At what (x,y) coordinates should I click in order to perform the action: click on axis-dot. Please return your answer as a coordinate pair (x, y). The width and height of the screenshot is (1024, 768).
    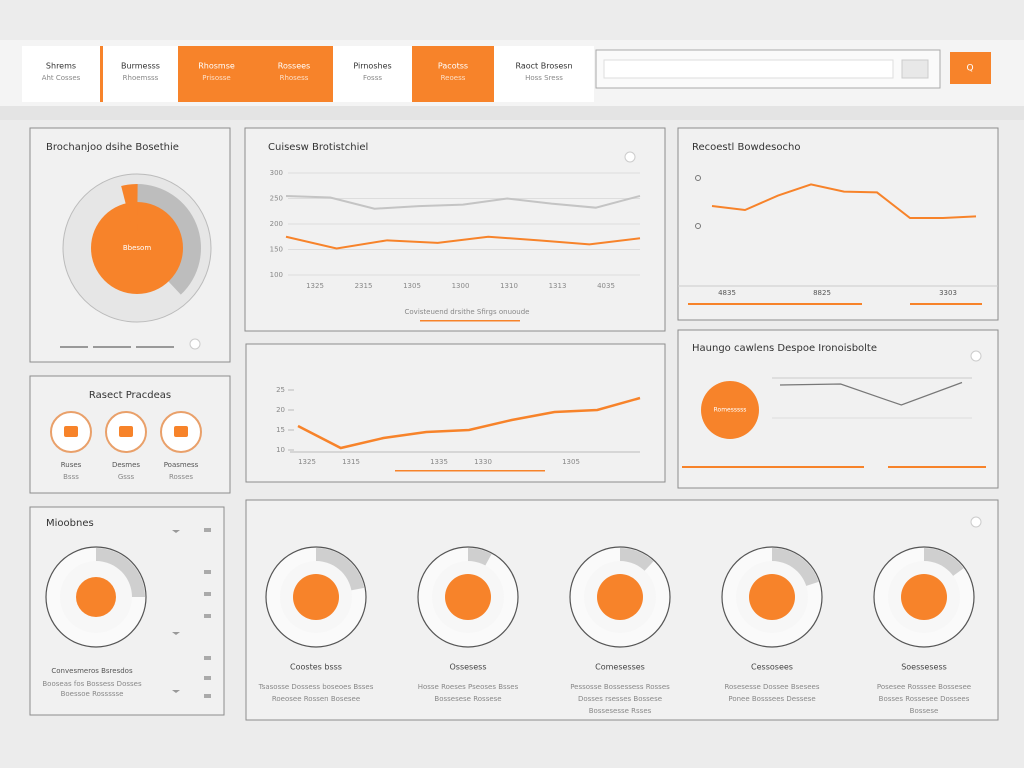
    Looking at the image, I should click on (698, 226).